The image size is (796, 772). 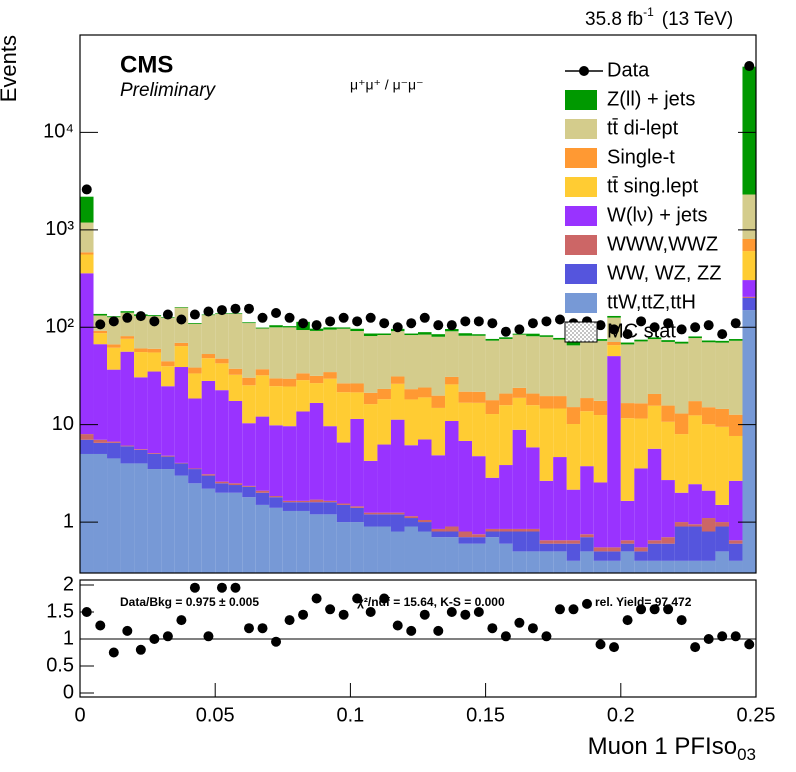 What do you see at coordinates (607, 70) in the screenshot?
I see `legend-entry: Data` at bounding box center [607, 70].